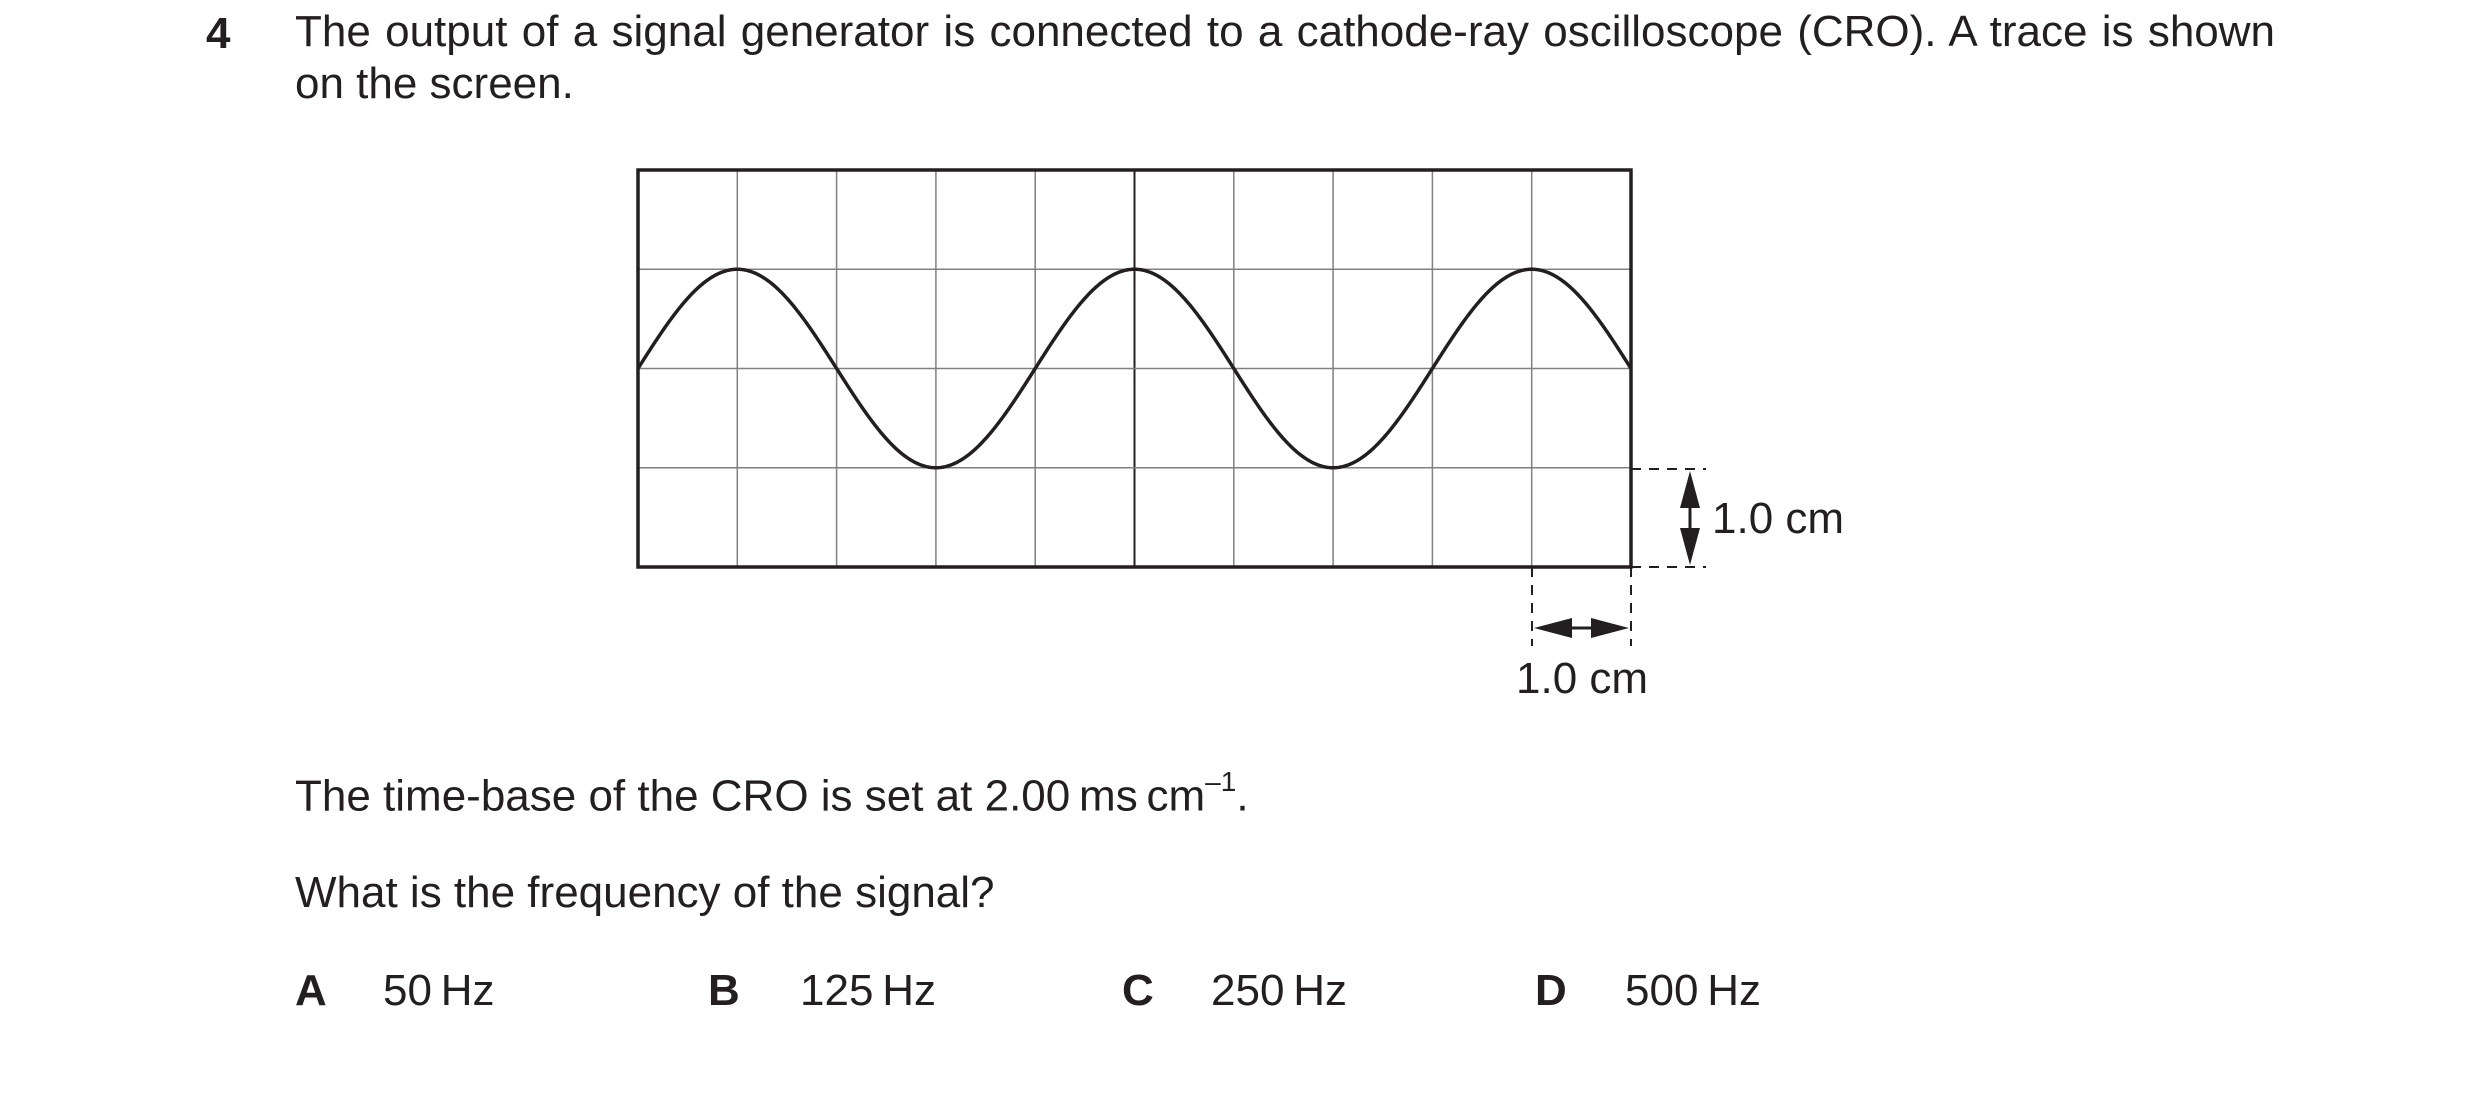 The height and width of the screenshot is (1115, 2480). Describe the element at coordinates (311, 990) in the screenshot. I see `option-a-letter: A` at that location.